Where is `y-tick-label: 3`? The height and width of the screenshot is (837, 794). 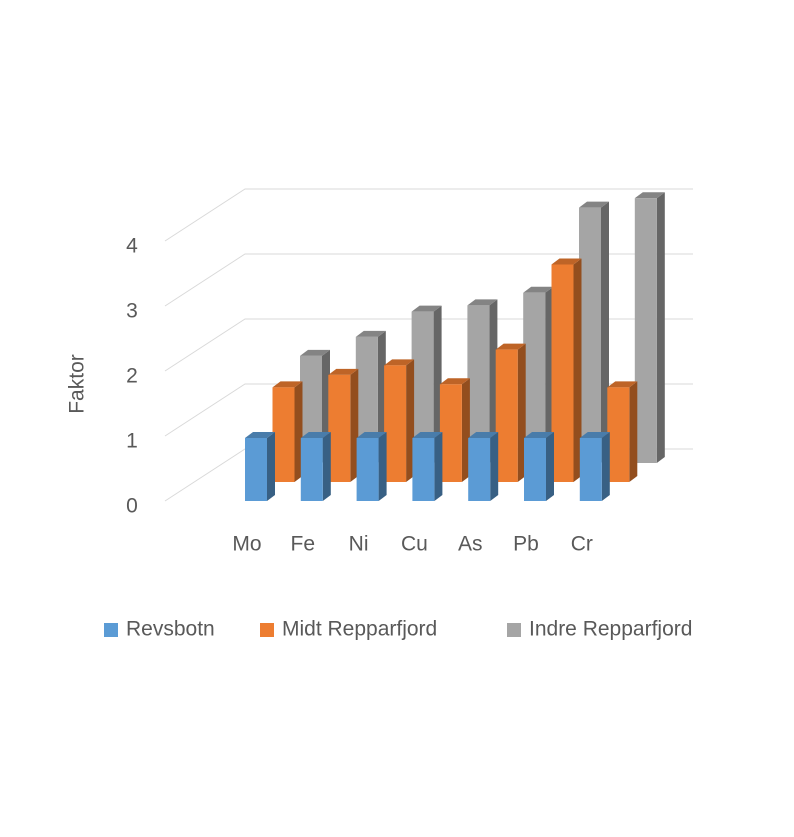 y-tick-label: 3 is located at coordinates (132, 311).